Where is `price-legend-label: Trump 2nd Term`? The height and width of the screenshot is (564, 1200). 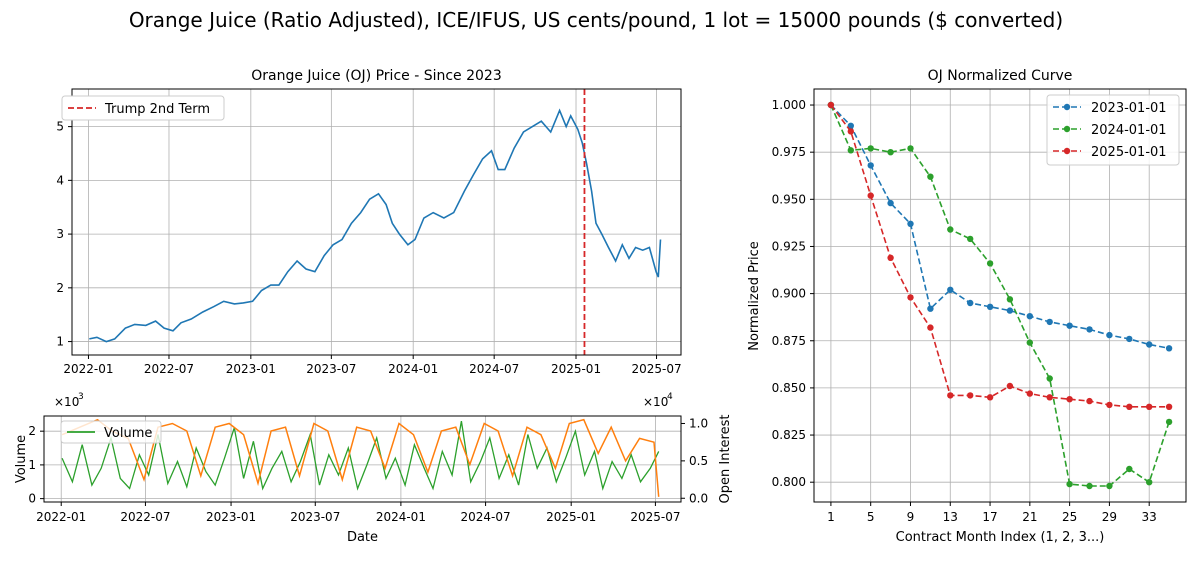 price-legend-label: Trump 2nd Term is located at coordinates (157, 109).